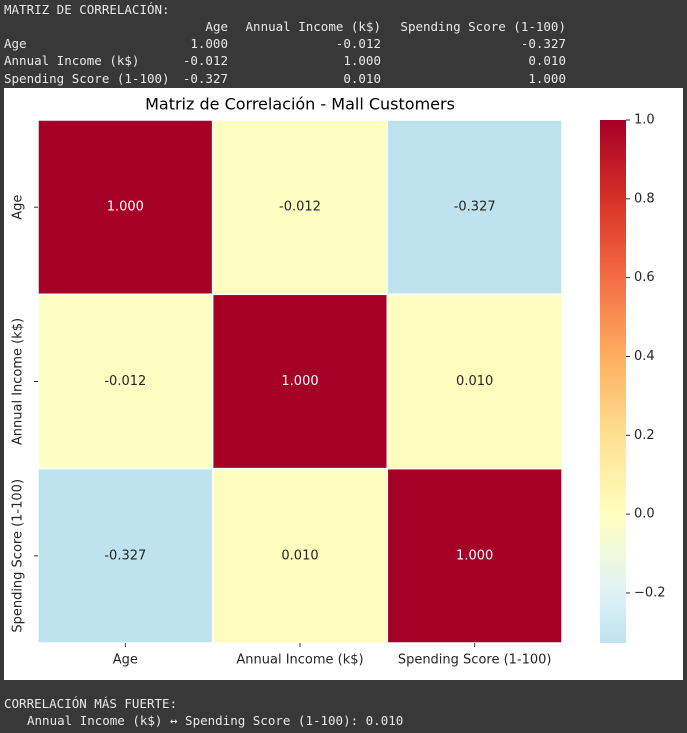  Describe the element at coordinates (72, 61) in the screenshot. I see `table-row-label: Annual Income (k$)` at that location.